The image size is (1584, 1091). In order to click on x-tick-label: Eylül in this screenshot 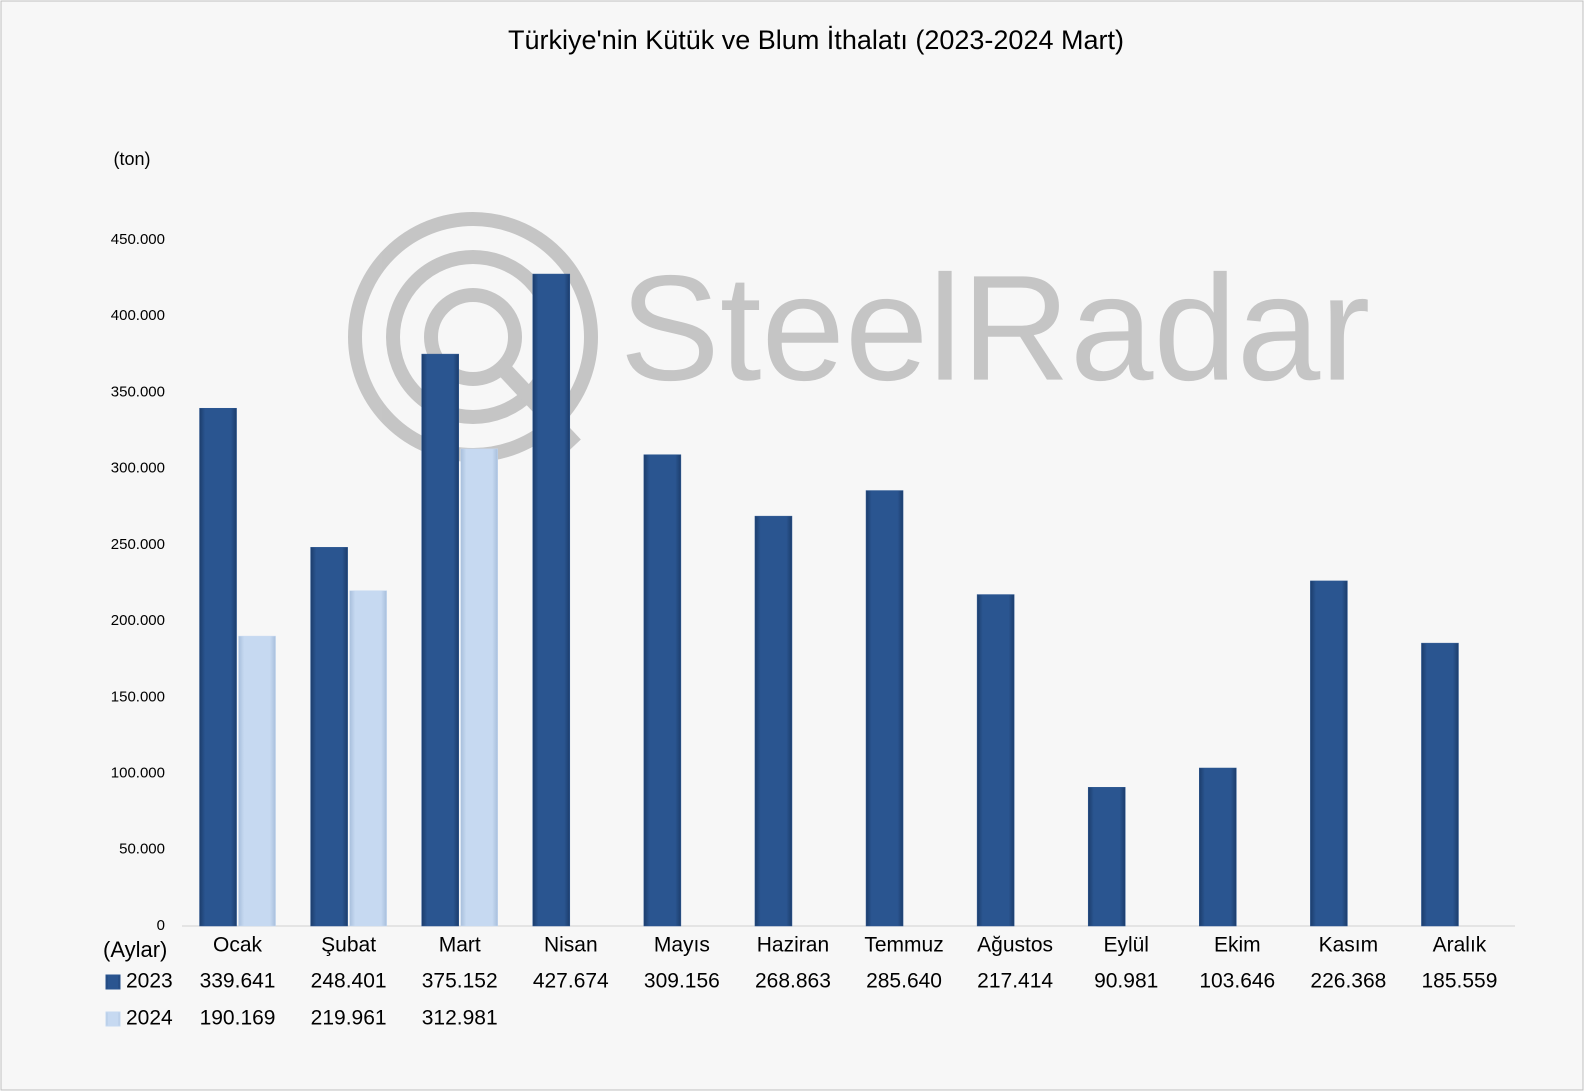, I will do `click(1126, 945)`.